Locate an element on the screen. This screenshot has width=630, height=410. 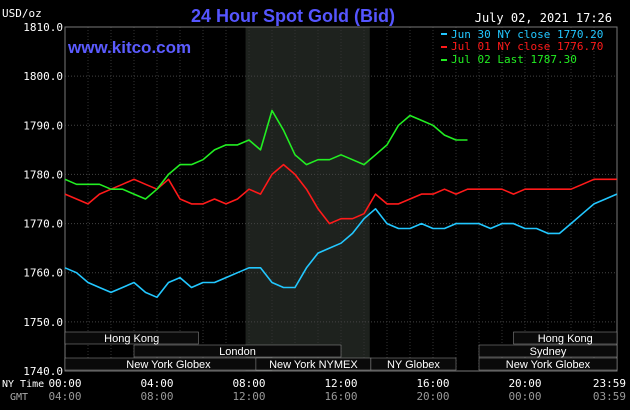
market-ny-globex-late-label: NY Globex is located at coordinates (413, 365).